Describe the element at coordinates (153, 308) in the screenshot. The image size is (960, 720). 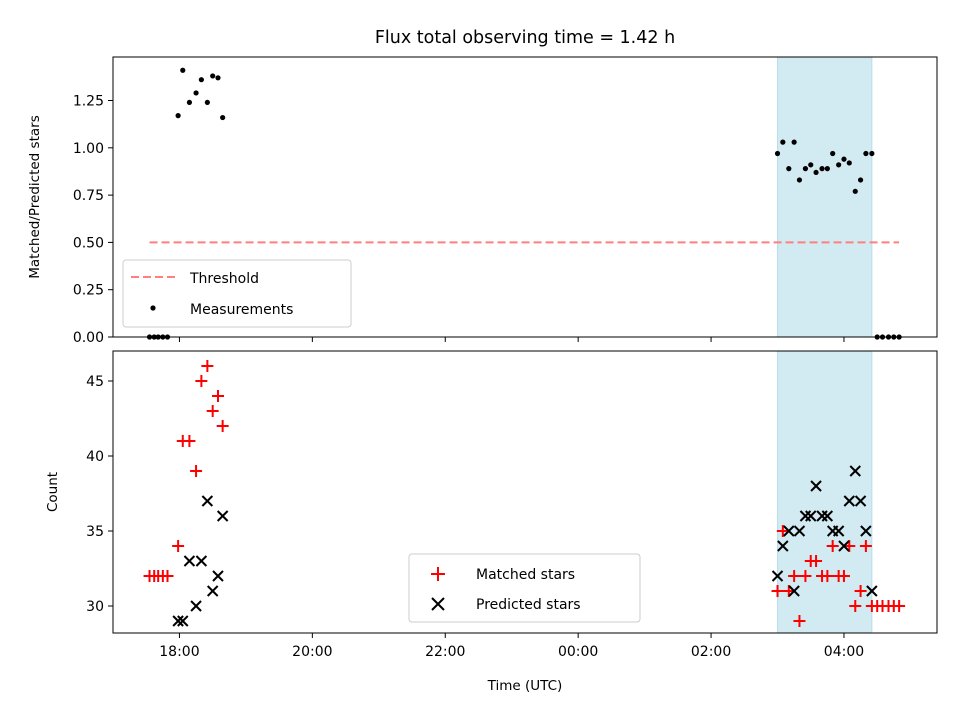
I see `legend-measurements-swatch` at that location.